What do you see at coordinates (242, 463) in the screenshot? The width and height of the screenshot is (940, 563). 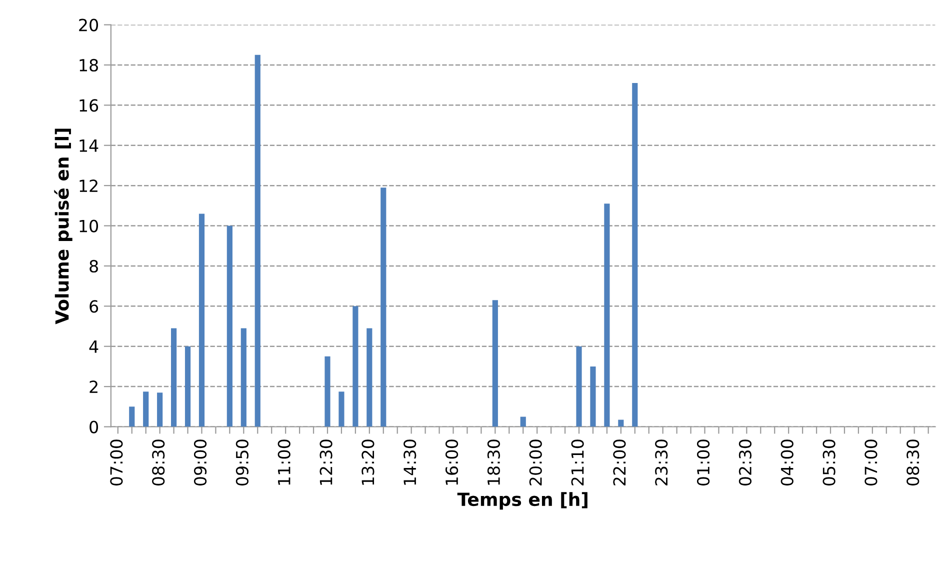 I see `x-tick-label: 09:50` at bounding box center [242, 463].